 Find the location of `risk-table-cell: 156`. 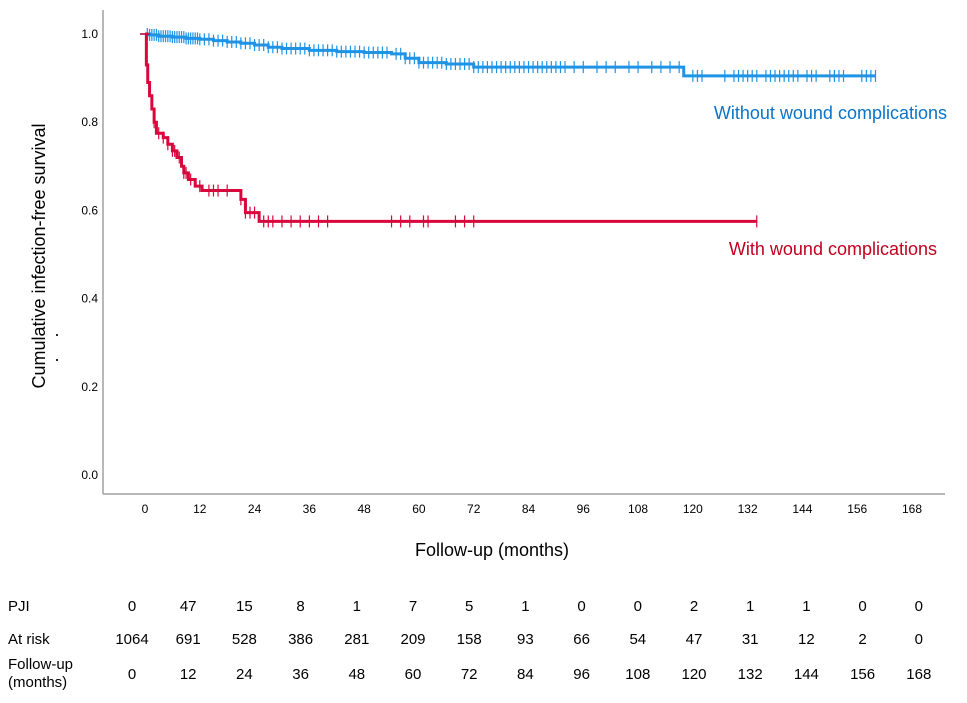

risk-table-cell: 156 is located at coordinates (863, 674).